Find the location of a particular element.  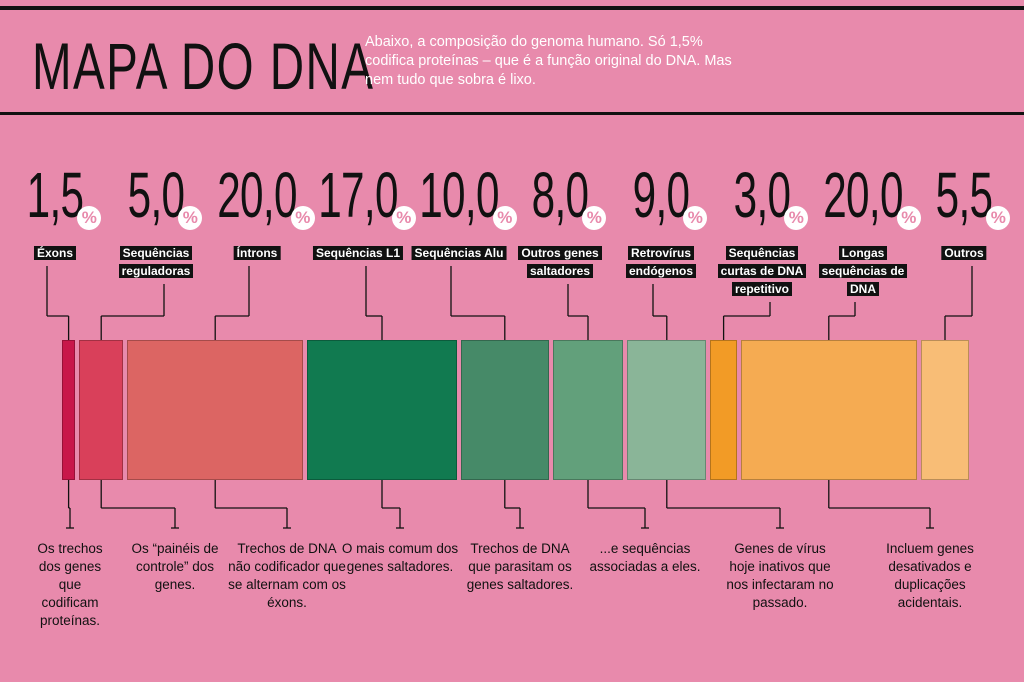

category-text: Outros is located at coordinates (964, 253).